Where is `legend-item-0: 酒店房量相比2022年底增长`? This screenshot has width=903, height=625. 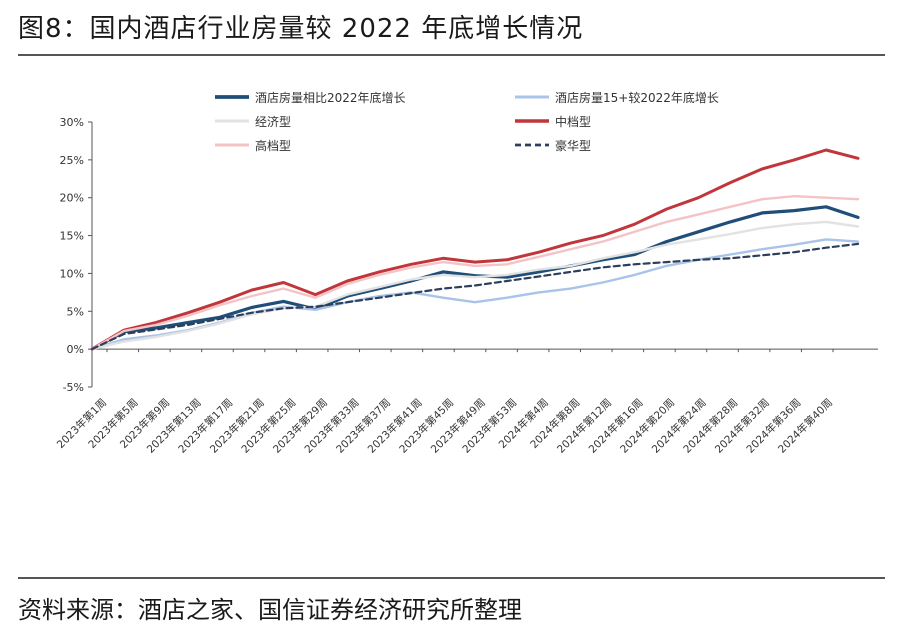
legend-item-0: 酒店房量相比2022年底增长 is located at coordinates (310, 97).